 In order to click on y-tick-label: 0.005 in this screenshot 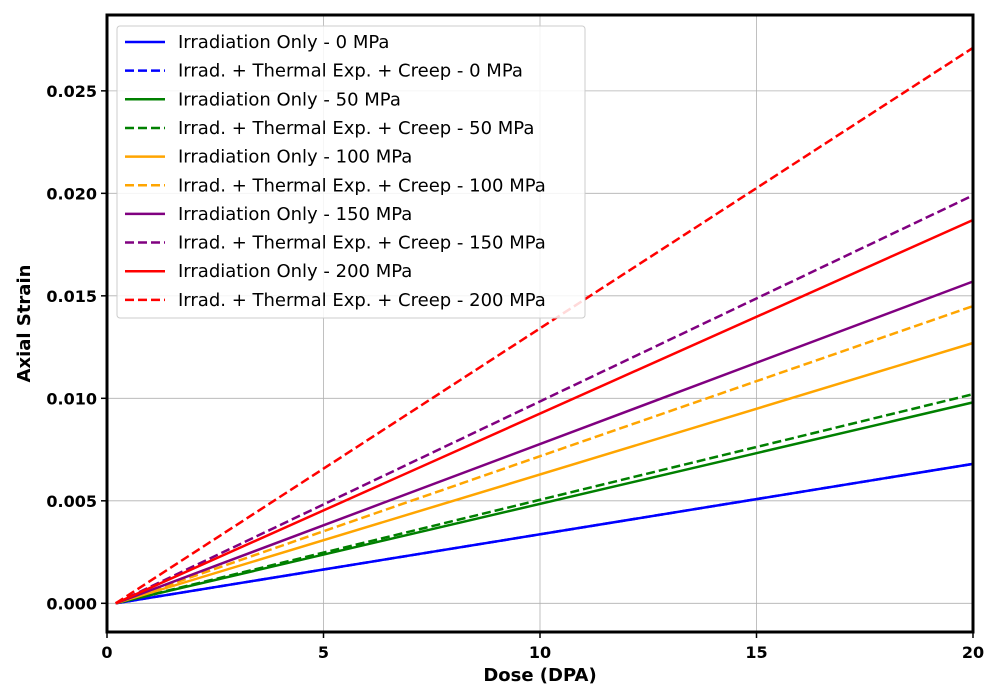, I will do `click(71, 501)`.